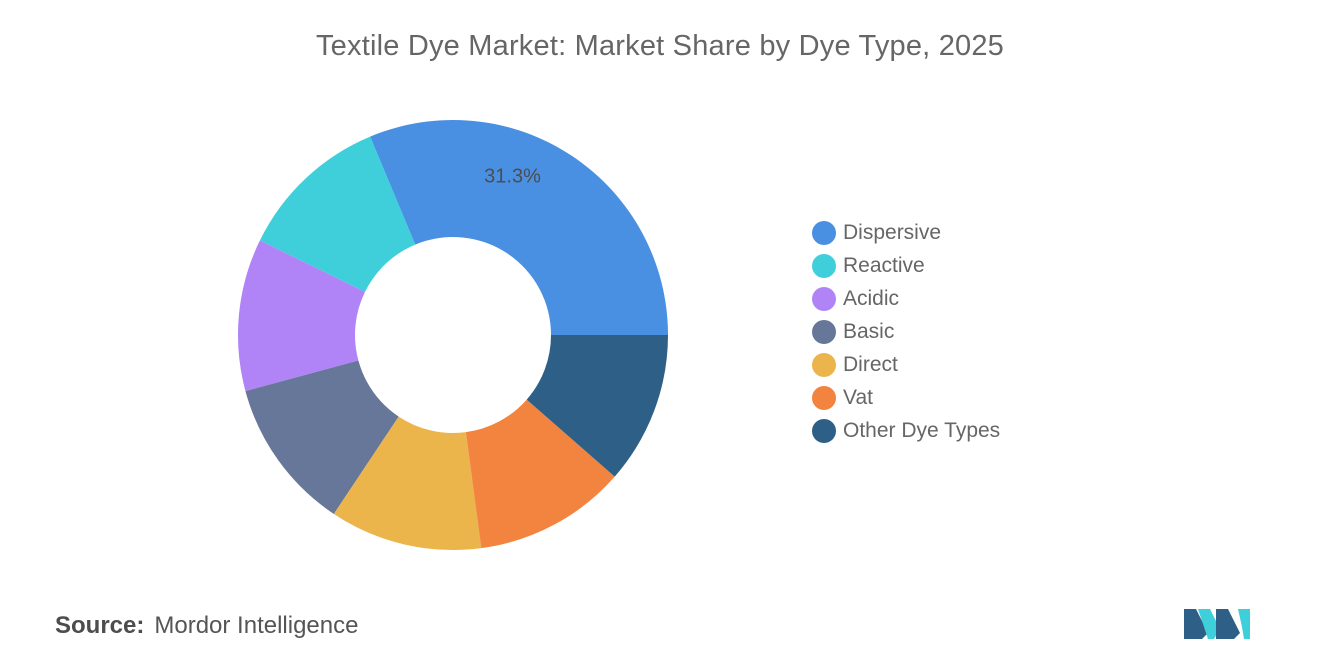 The image size is (1320, 665). Describe the element at coordinates (100, 625) in the screenshot. I see `source-label: Source:` at that location.